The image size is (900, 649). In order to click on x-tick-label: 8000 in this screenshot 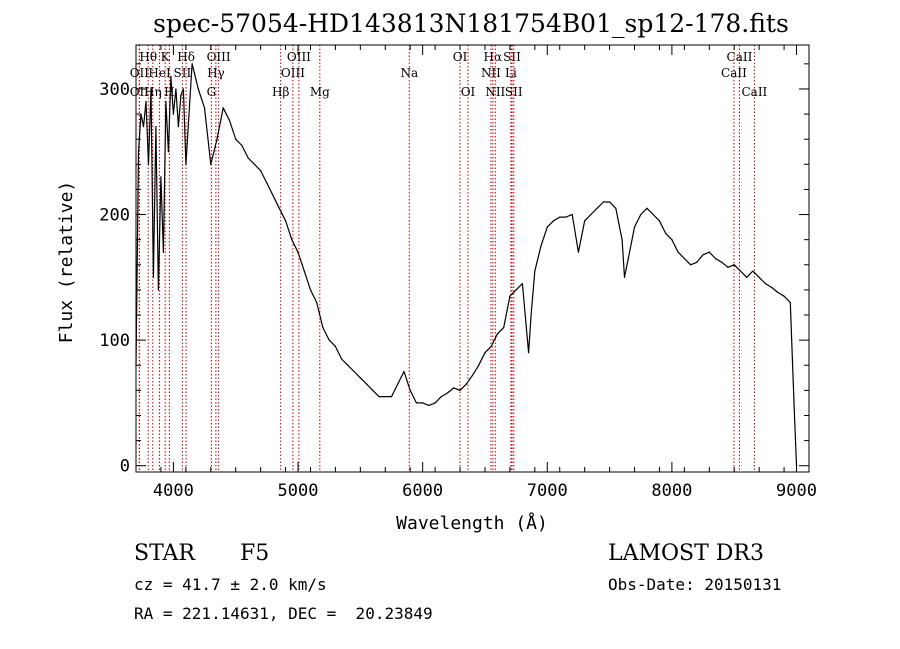, I will do `click(671, 491)`.